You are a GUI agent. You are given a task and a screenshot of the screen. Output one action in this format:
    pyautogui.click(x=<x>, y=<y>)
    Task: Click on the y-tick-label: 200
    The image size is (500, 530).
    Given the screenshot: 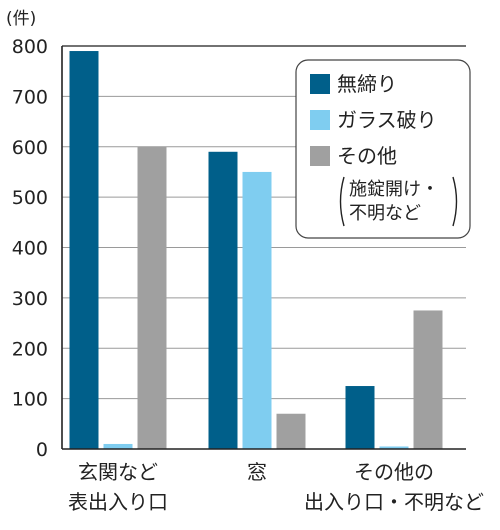 What is the action you would take?
    pyautogui.click(x=30, y=349)
    